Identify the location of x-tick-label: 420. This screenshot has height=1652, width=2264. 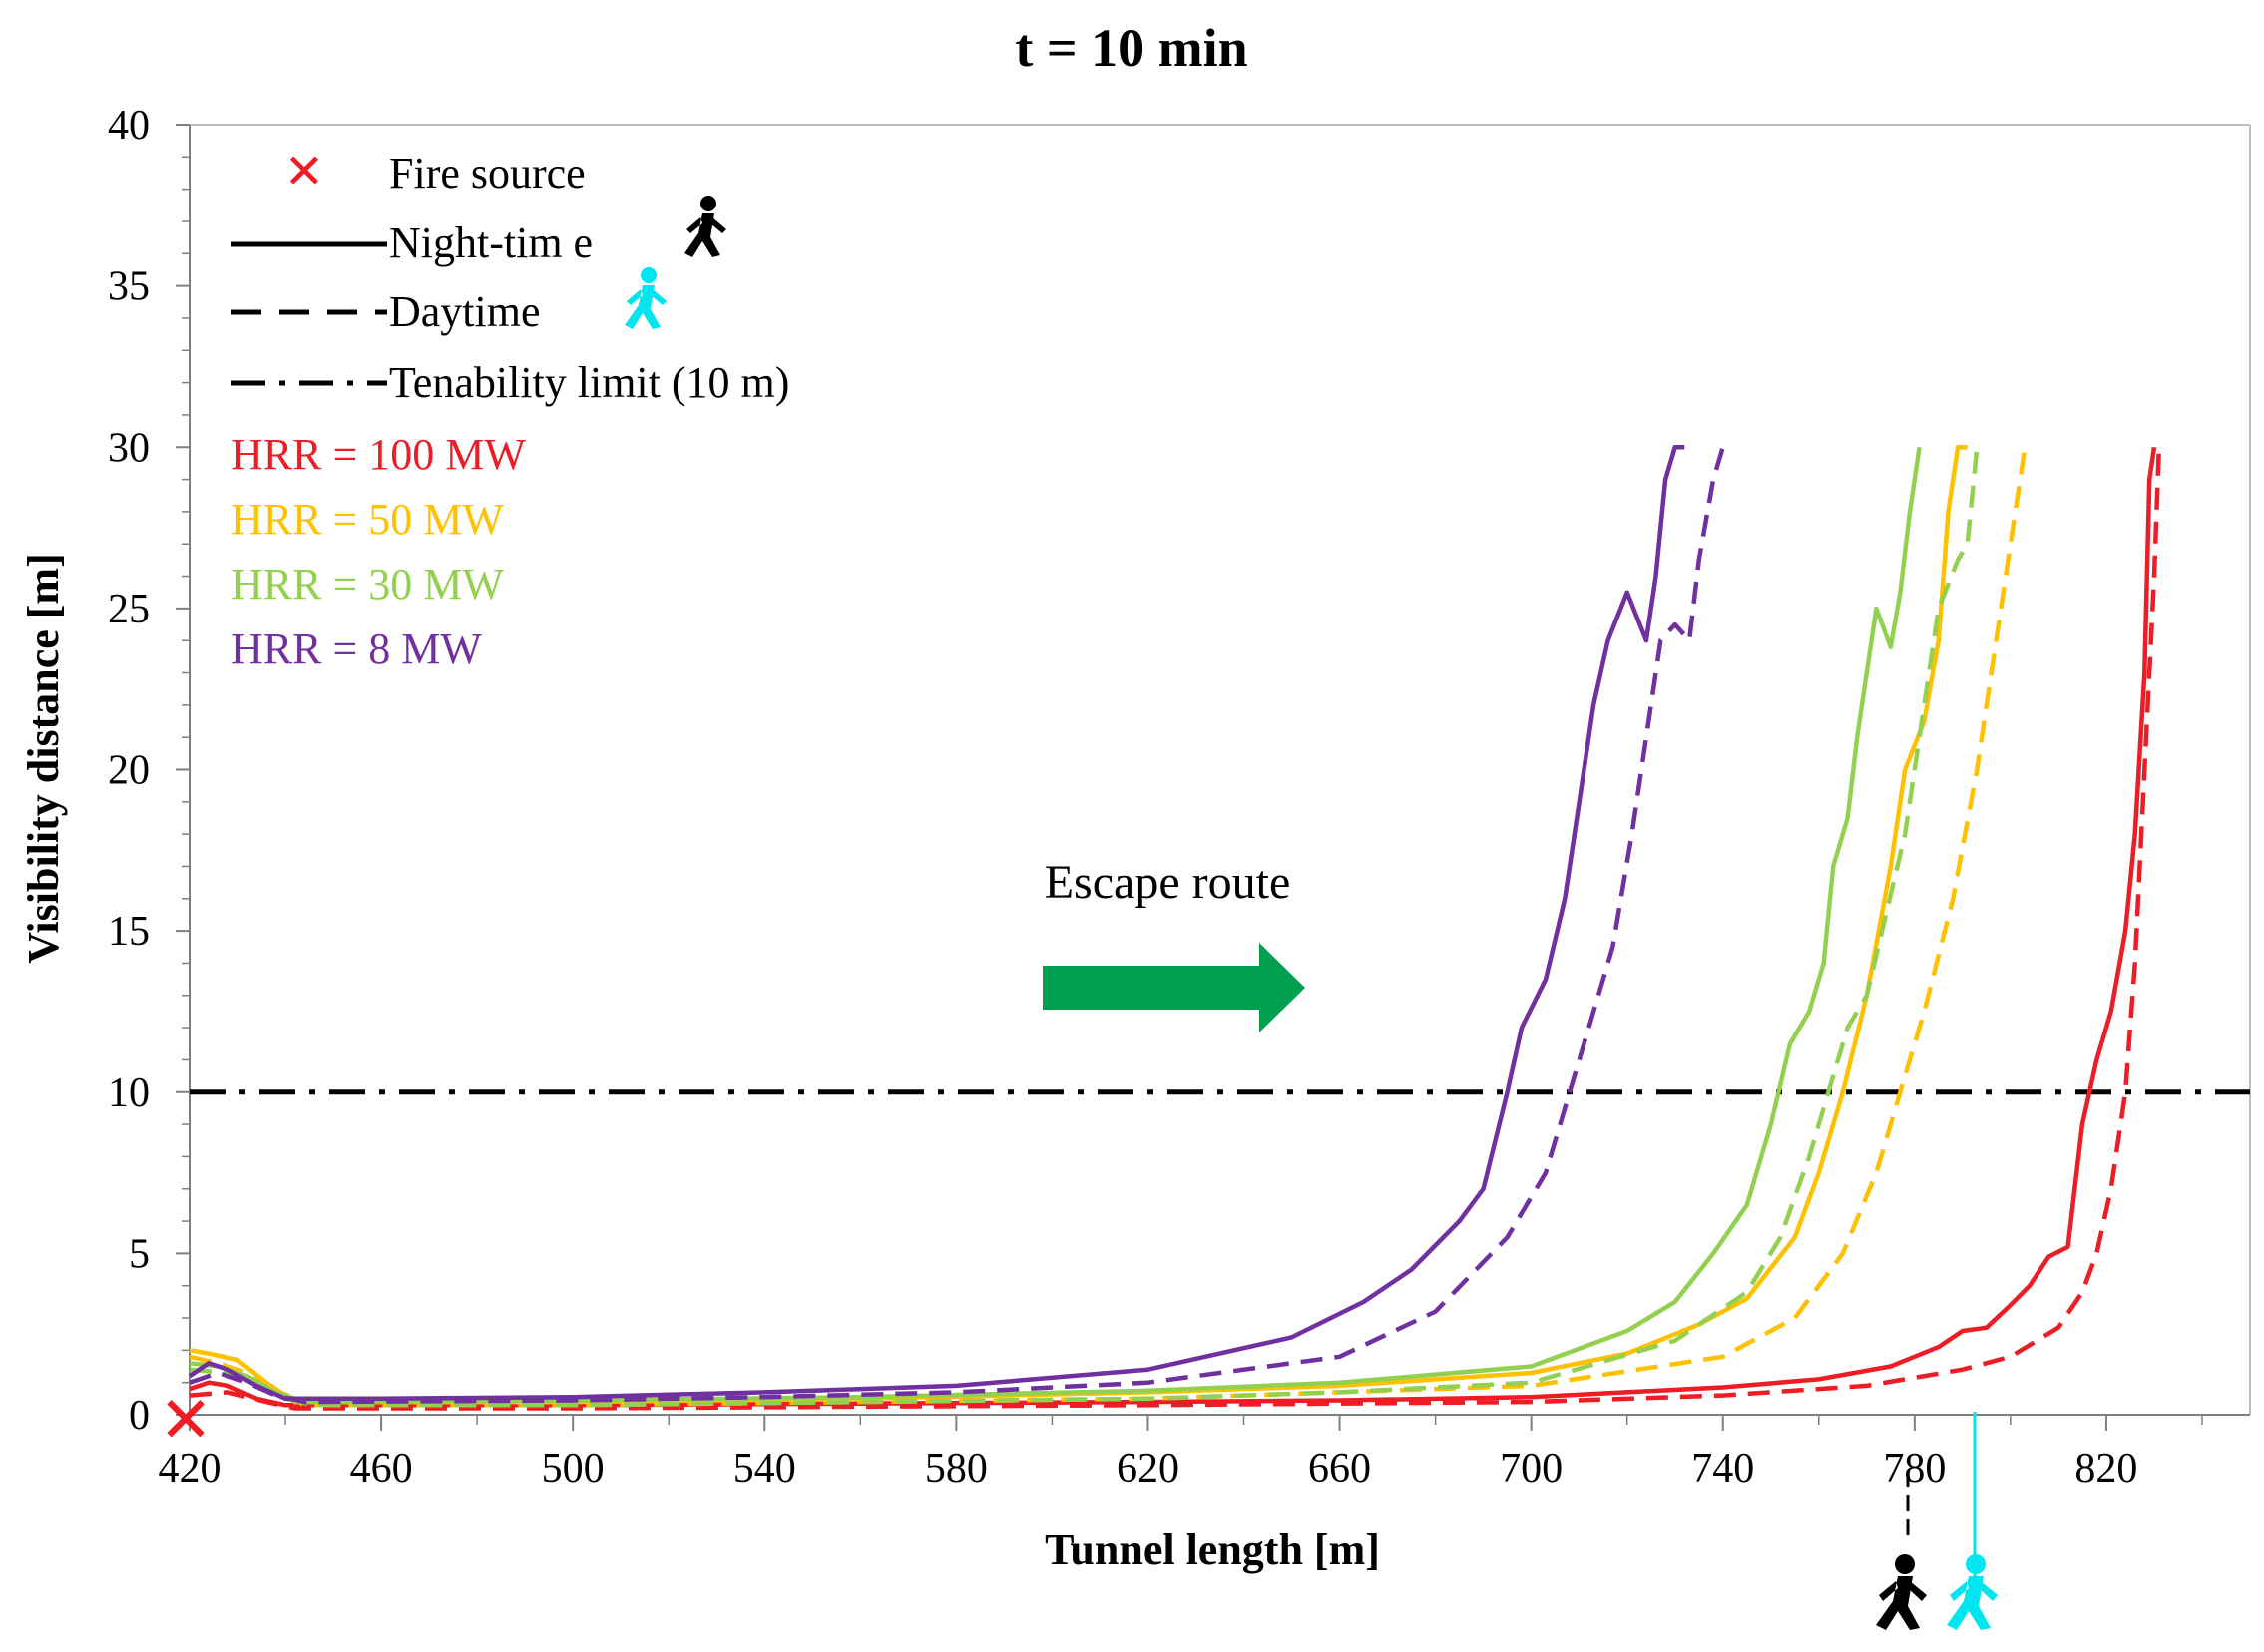
(191, 1469).